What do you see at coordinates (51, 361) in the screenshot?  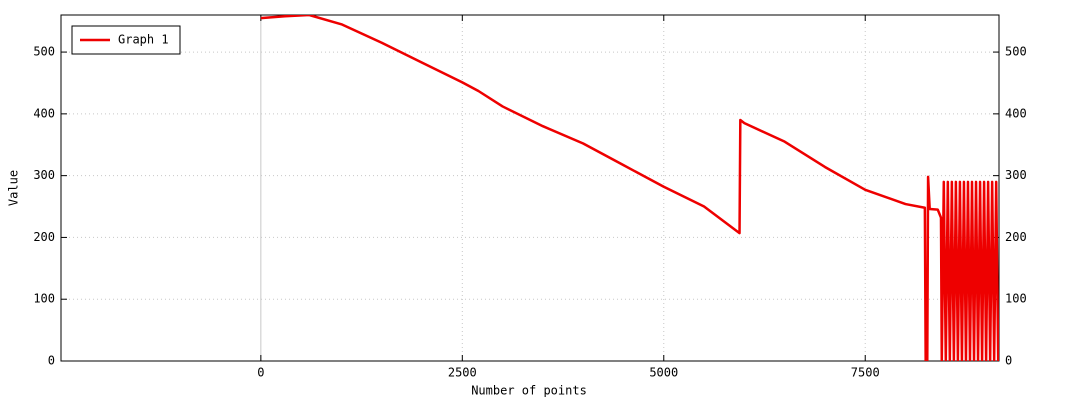 I see `y-tick-label: 0` at bounding box center [51, 361].